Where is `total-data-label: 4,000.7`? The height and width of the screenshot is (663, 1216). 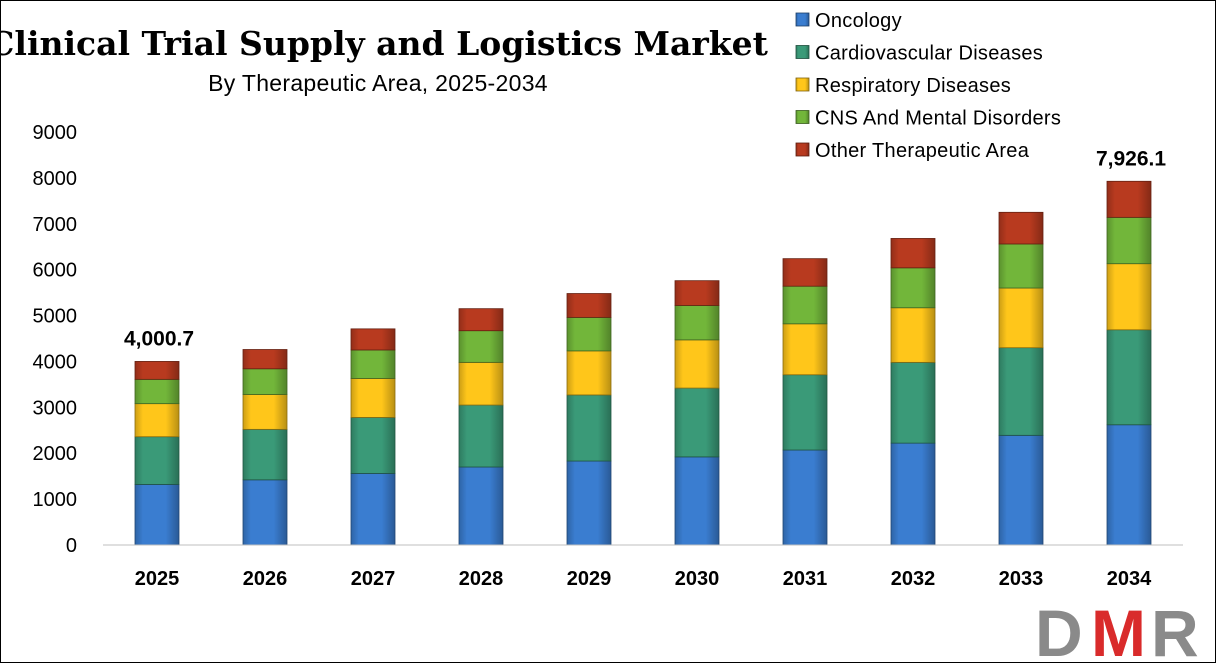
total-data-label: 4,000.7 is located at coordinates (159, 338).